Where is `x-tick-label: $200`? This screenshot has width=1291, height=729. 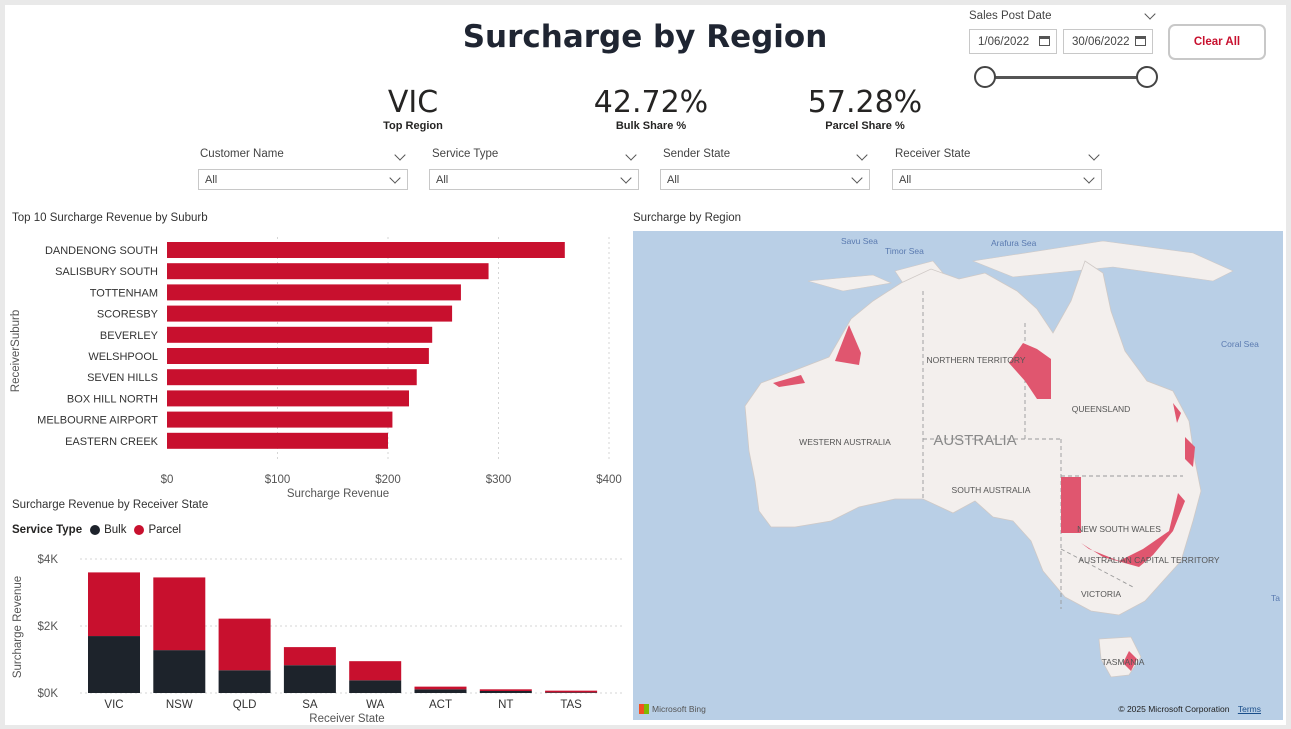
x-tick-label: $200 is located at coordinates (388, 480).